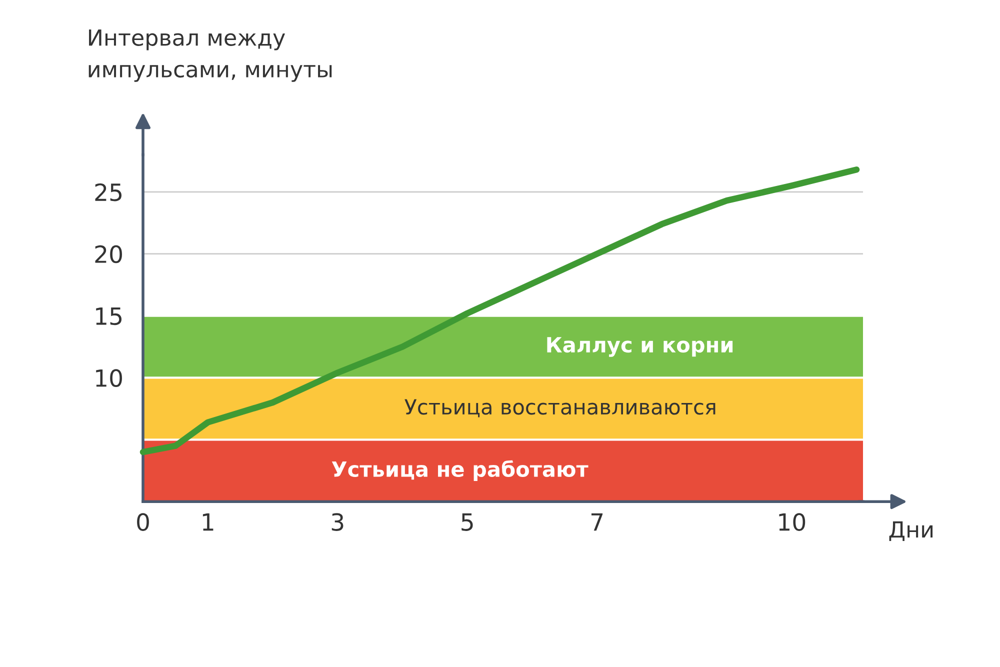  Describe the element at coordinates (109, 317) in the screenshot. I see `y-tick-label: 15` at that location.